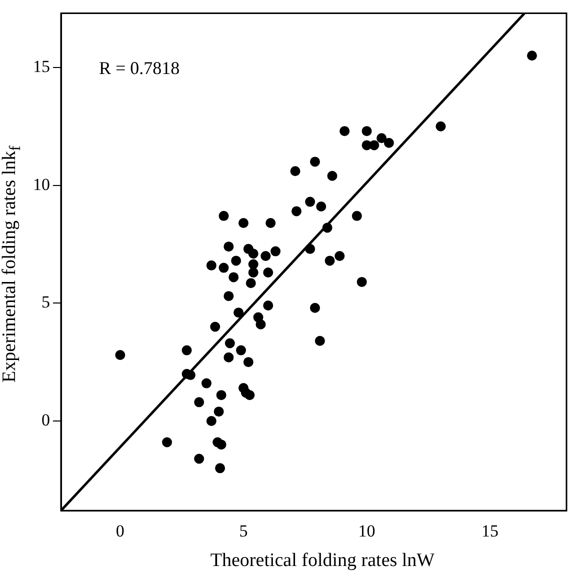  Describe the element at coordinates (490, 530) in the screenshot. I see `x-tick-label: 15` at that location.